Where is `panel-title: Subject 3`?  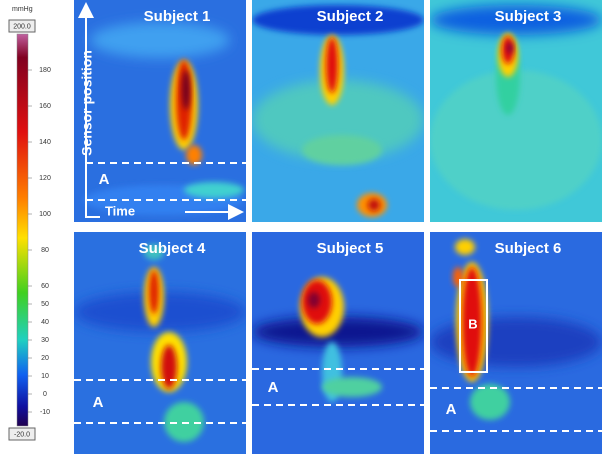
panel-title: Subject 3 is located at coordinates (528, 16).